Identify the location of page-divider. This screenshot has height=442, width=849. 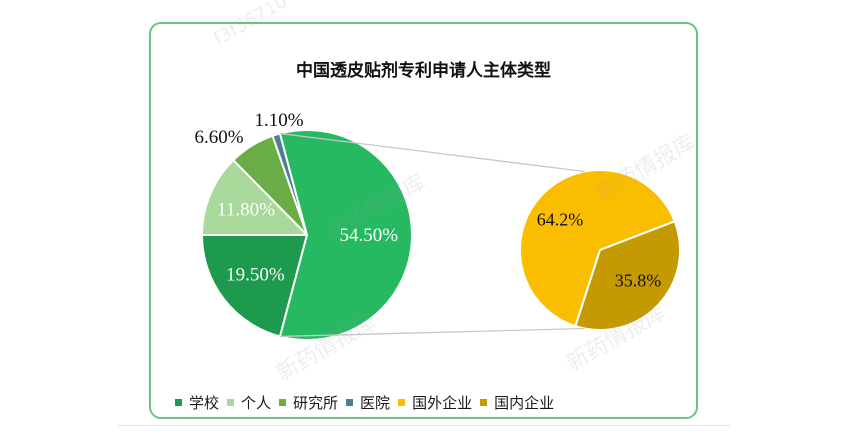
(424, 425).